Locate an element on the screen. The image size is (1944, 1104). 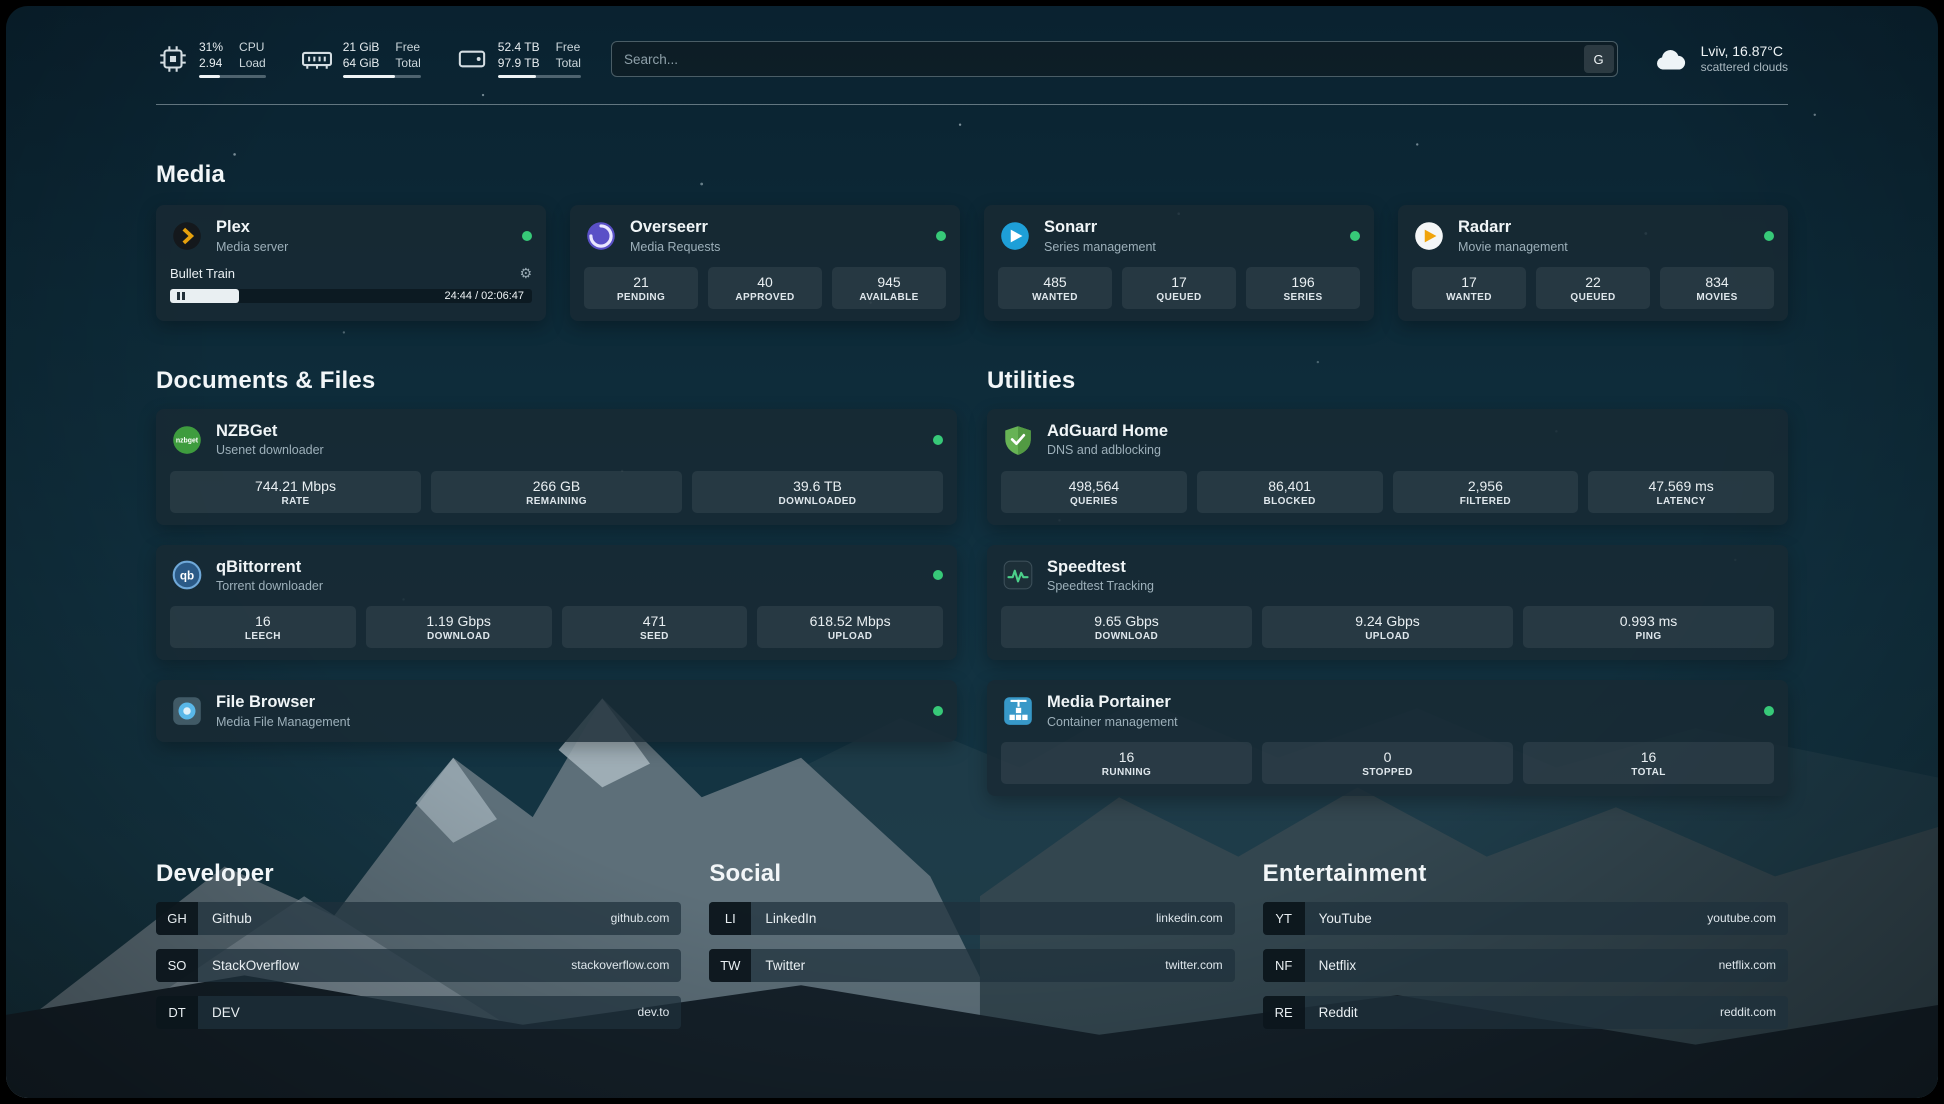
adguard-stat-blocked: 86,401 BLOCKED is located at coordinates (1289, 491).